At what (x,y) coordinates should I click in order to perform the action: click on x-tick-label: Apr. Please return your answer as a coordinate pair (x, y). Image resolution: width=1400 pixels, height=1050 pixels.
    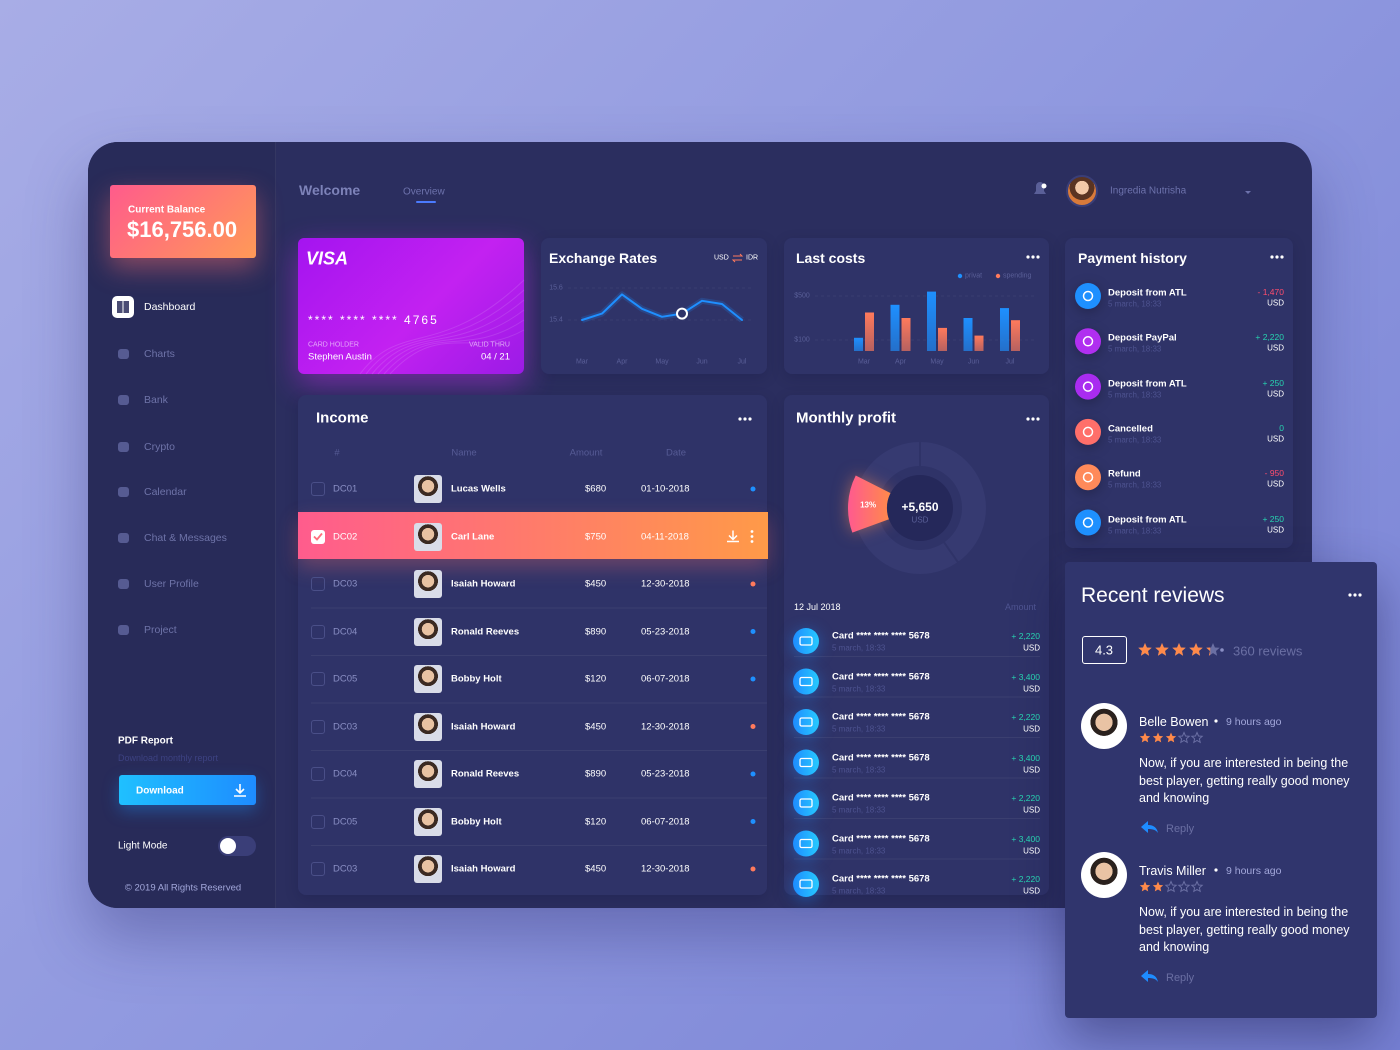
    Looking at the image, I should click on (900, 362).